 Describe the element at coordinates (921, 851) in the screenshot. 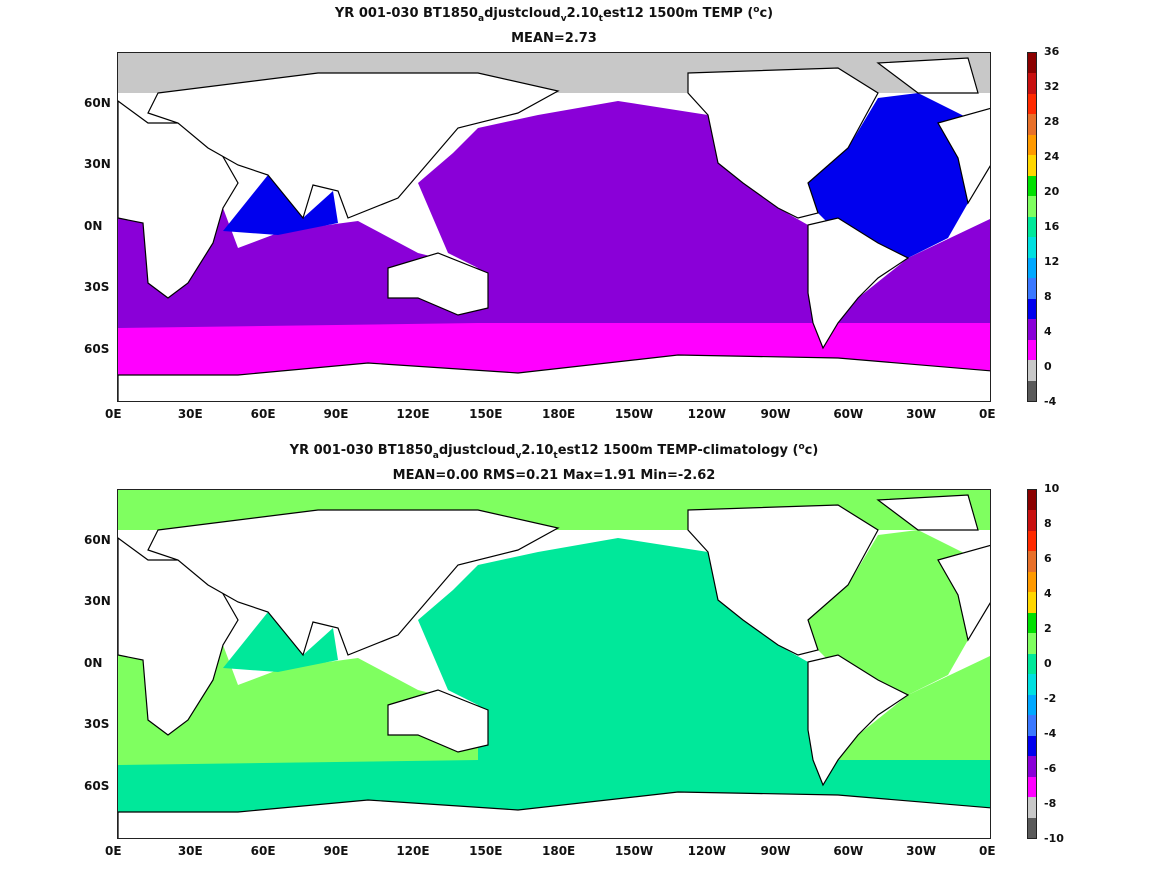

I see `x-tick-label: 30W` at that location.